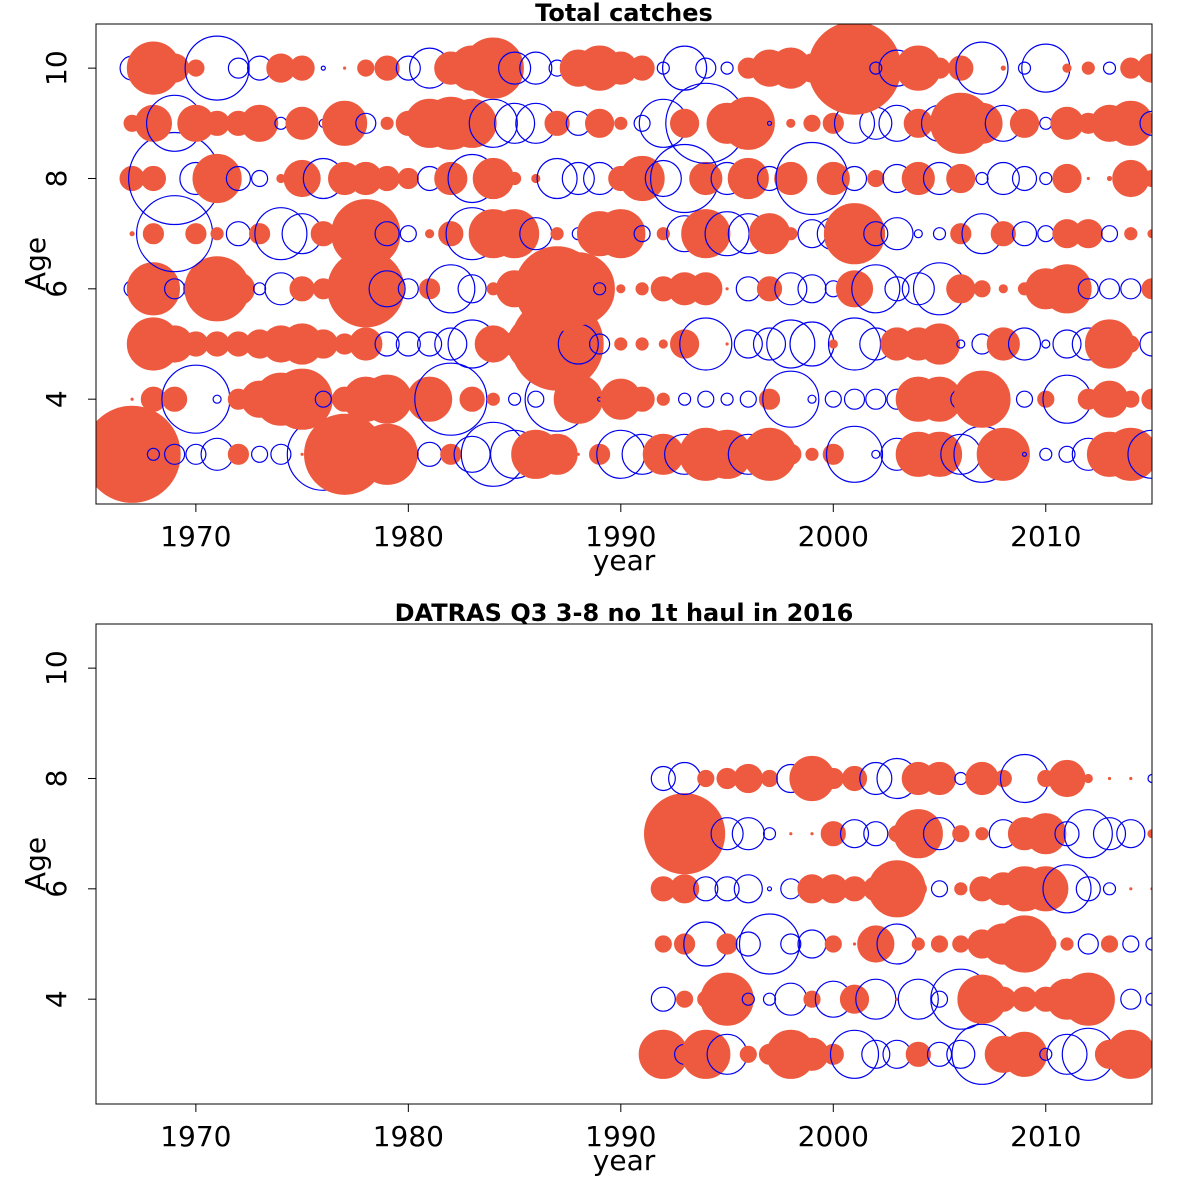 The height and width of the screenshot is (1200, 1200). Describe the element at coordinates (1129, 1054) in the screenshot. I see `bubble-age3-2014` at that location.